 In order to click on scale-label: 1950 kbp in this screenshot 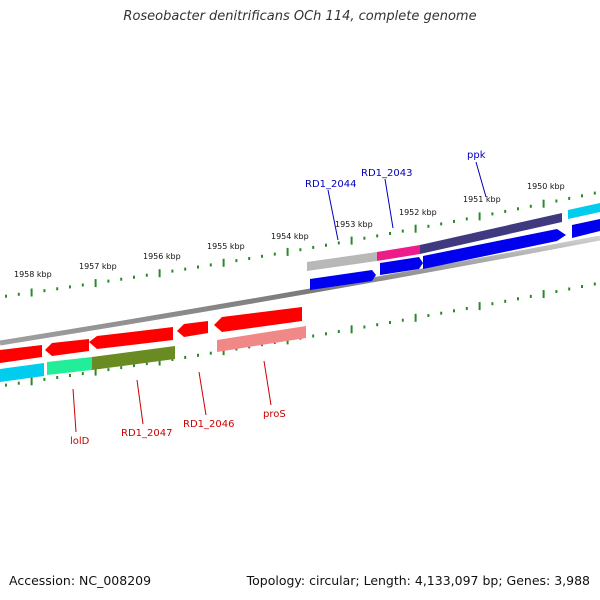, I will do `click(546, 186)`.